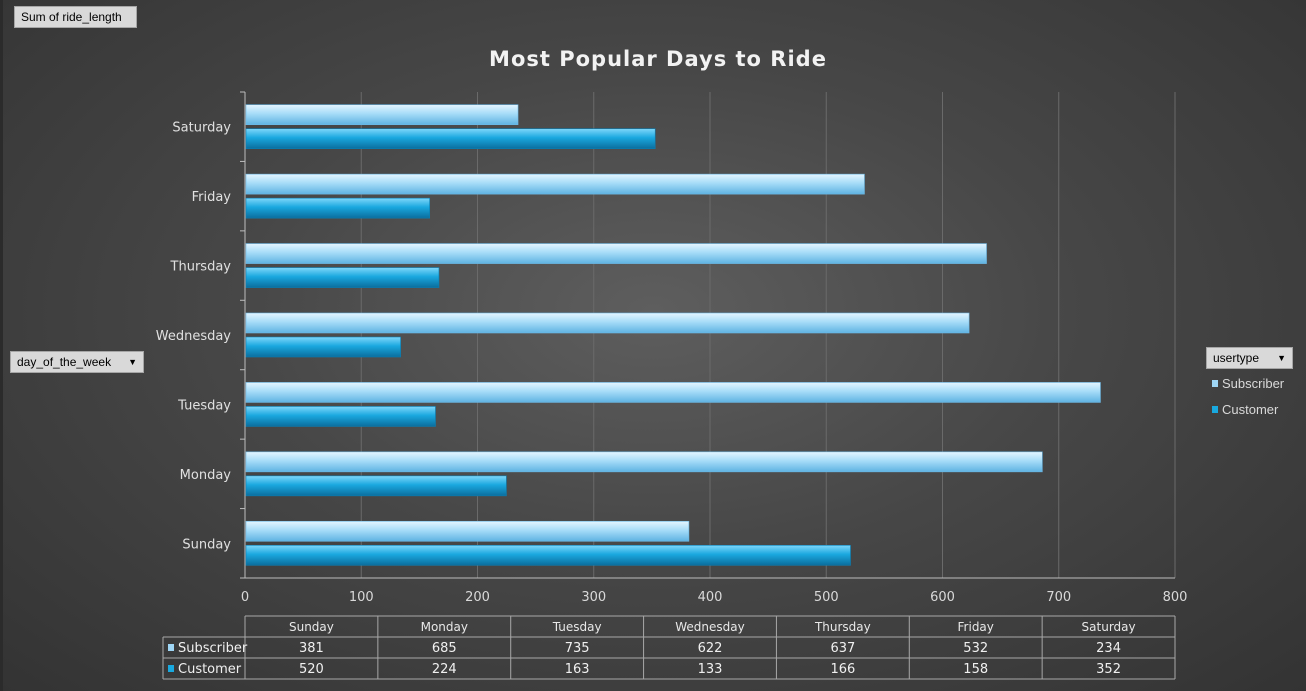 Image resolution: width=1306 pixels, height=691 pixels. Describe the element at coordinates (593, 597) in the screenshot. I see `x-tick-label: 300` at that location.